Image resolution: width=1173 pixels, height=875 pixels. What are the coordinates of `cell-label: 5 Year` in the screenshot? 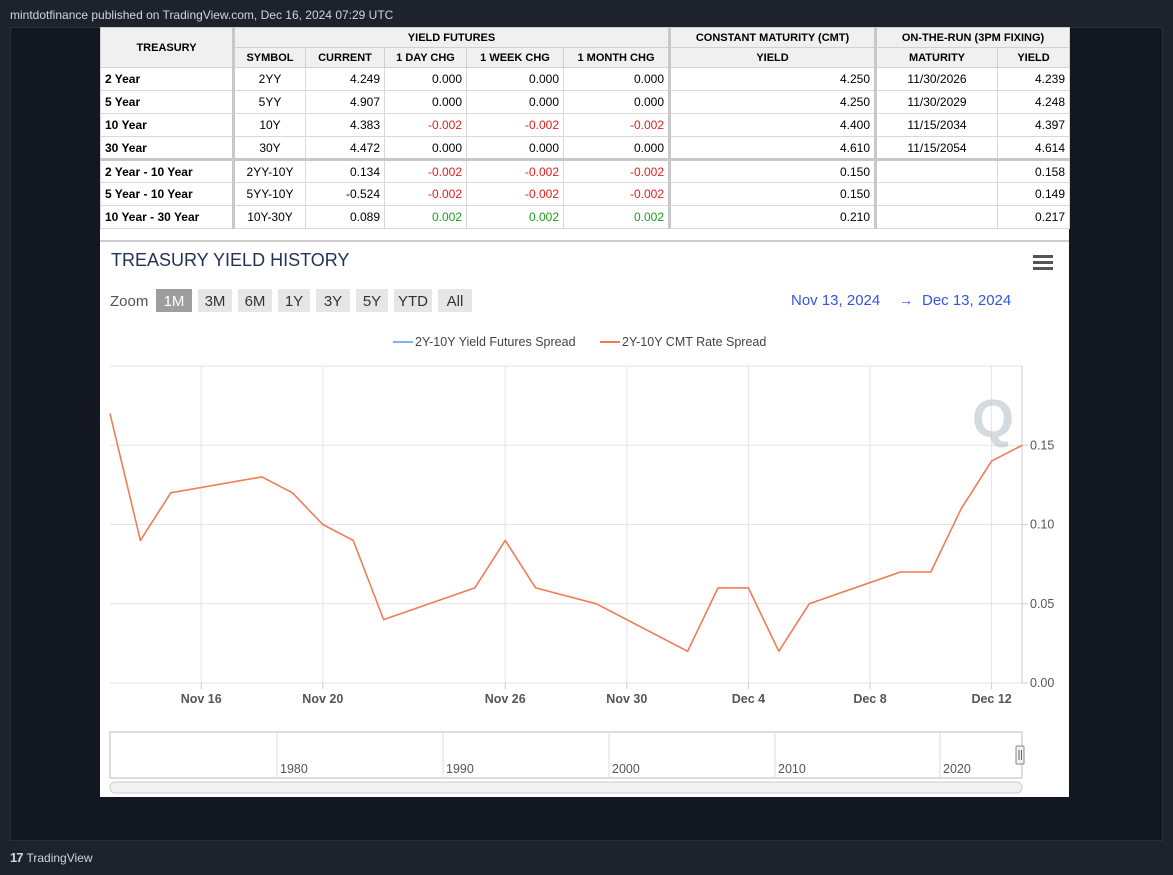 It's located at (167, 102).